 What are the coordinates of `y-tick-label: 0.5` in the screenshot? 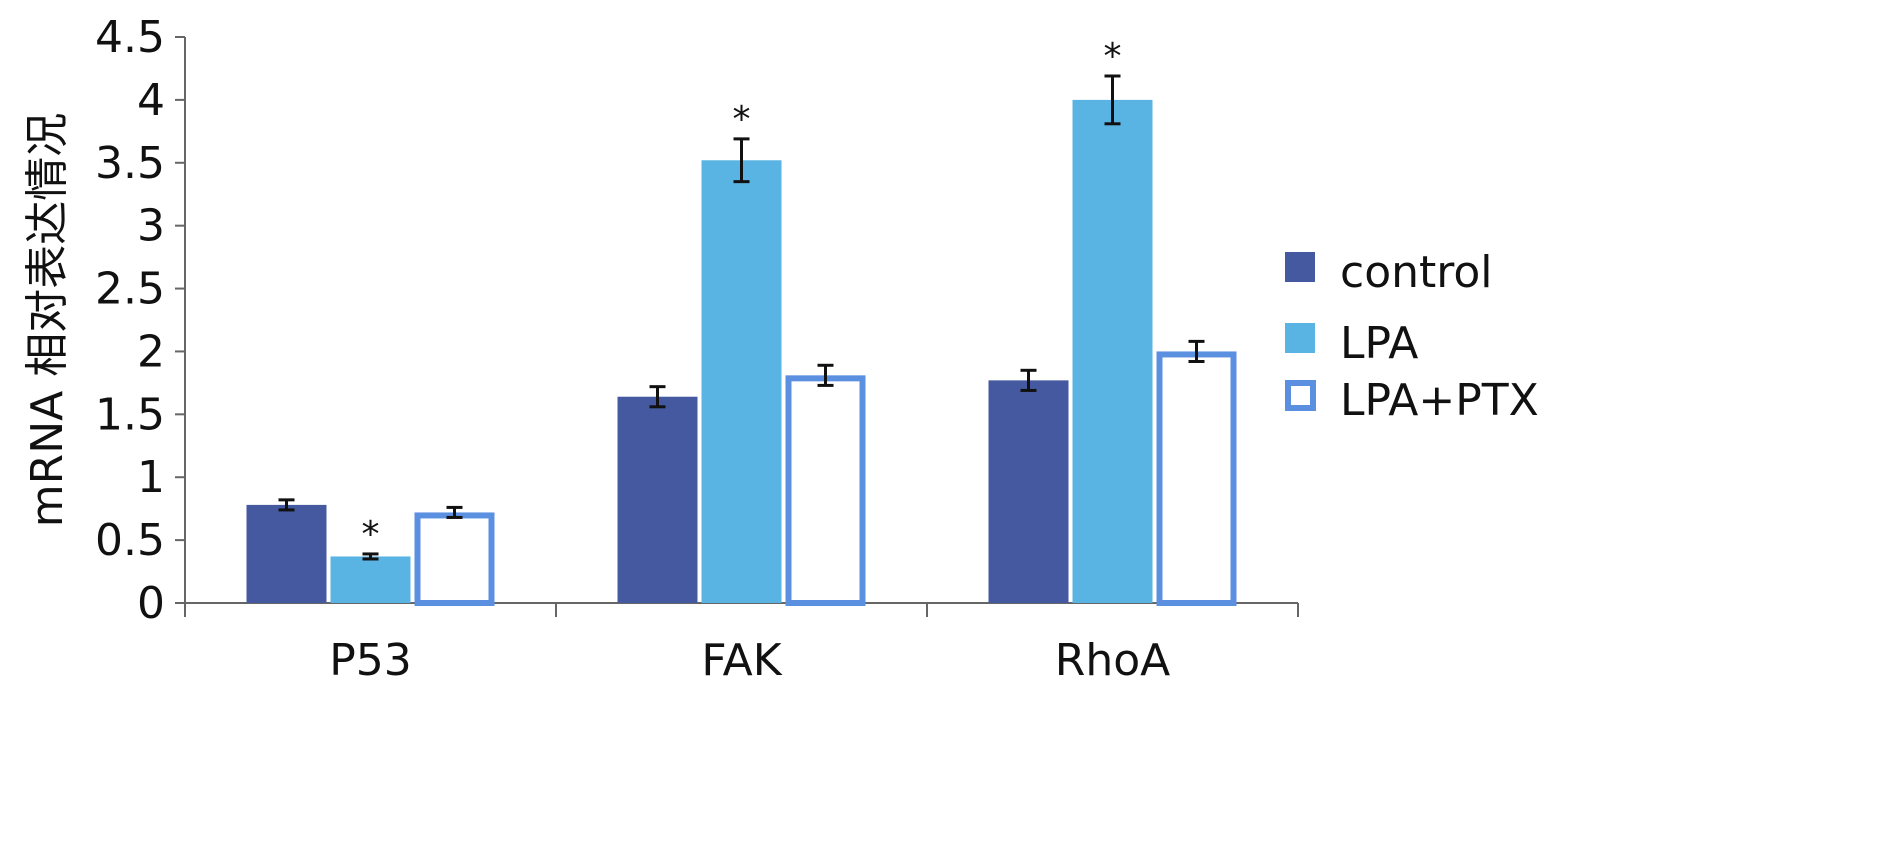 It's located at (130, 540).